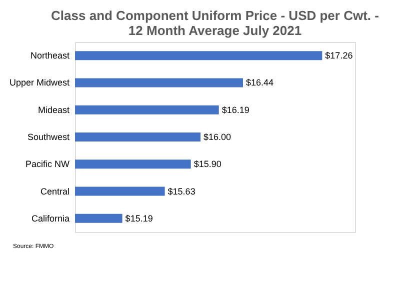 Image resolution: width=399 pixels, height=290 pixels. What do you see at coordinates (139, 218) in the screenshot?
I see `data-label: $15.19` at bounding box center [139, 218].